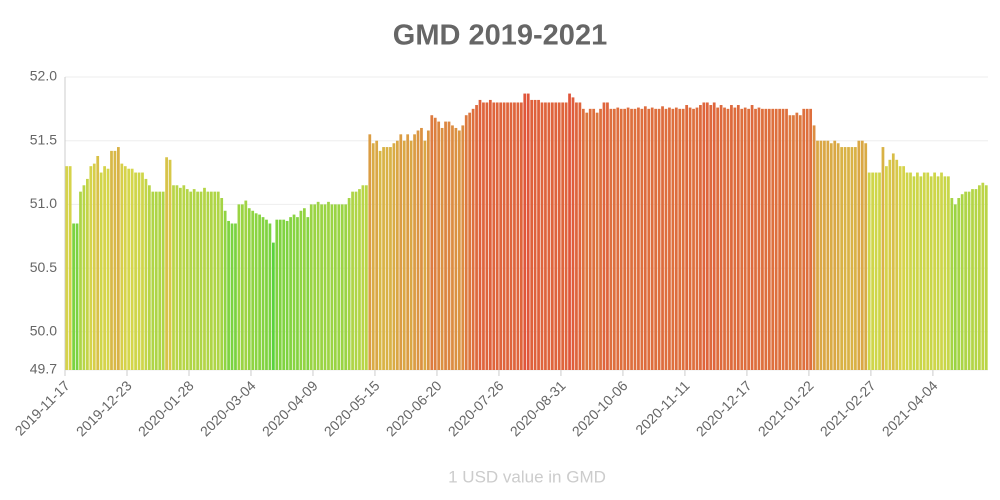 The image size is (1000, 500). I want to click on x-tick-label: 2021-01-22, so click(786, 408).